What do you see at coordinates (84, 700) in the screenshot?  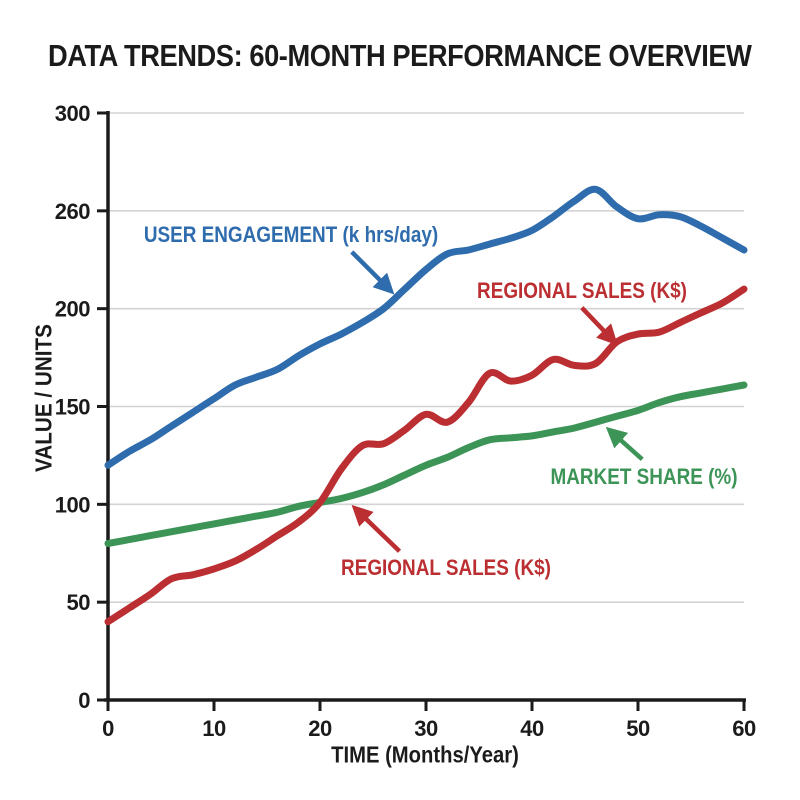 I see `y-tick-label-0: 0` at bounding box center [84, 700].